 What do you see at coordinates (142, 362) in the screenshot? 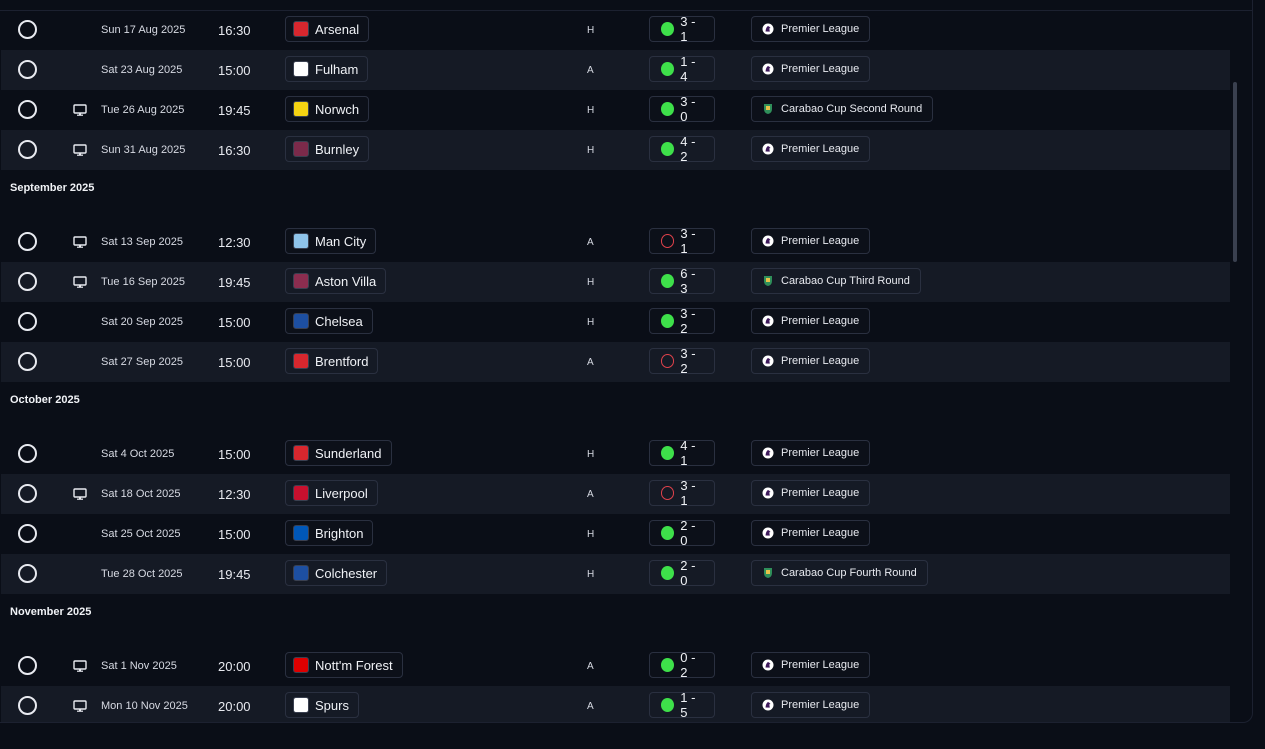
I see `match-date: Sat 27 Sep 2025` at bounding box center [142, 362].